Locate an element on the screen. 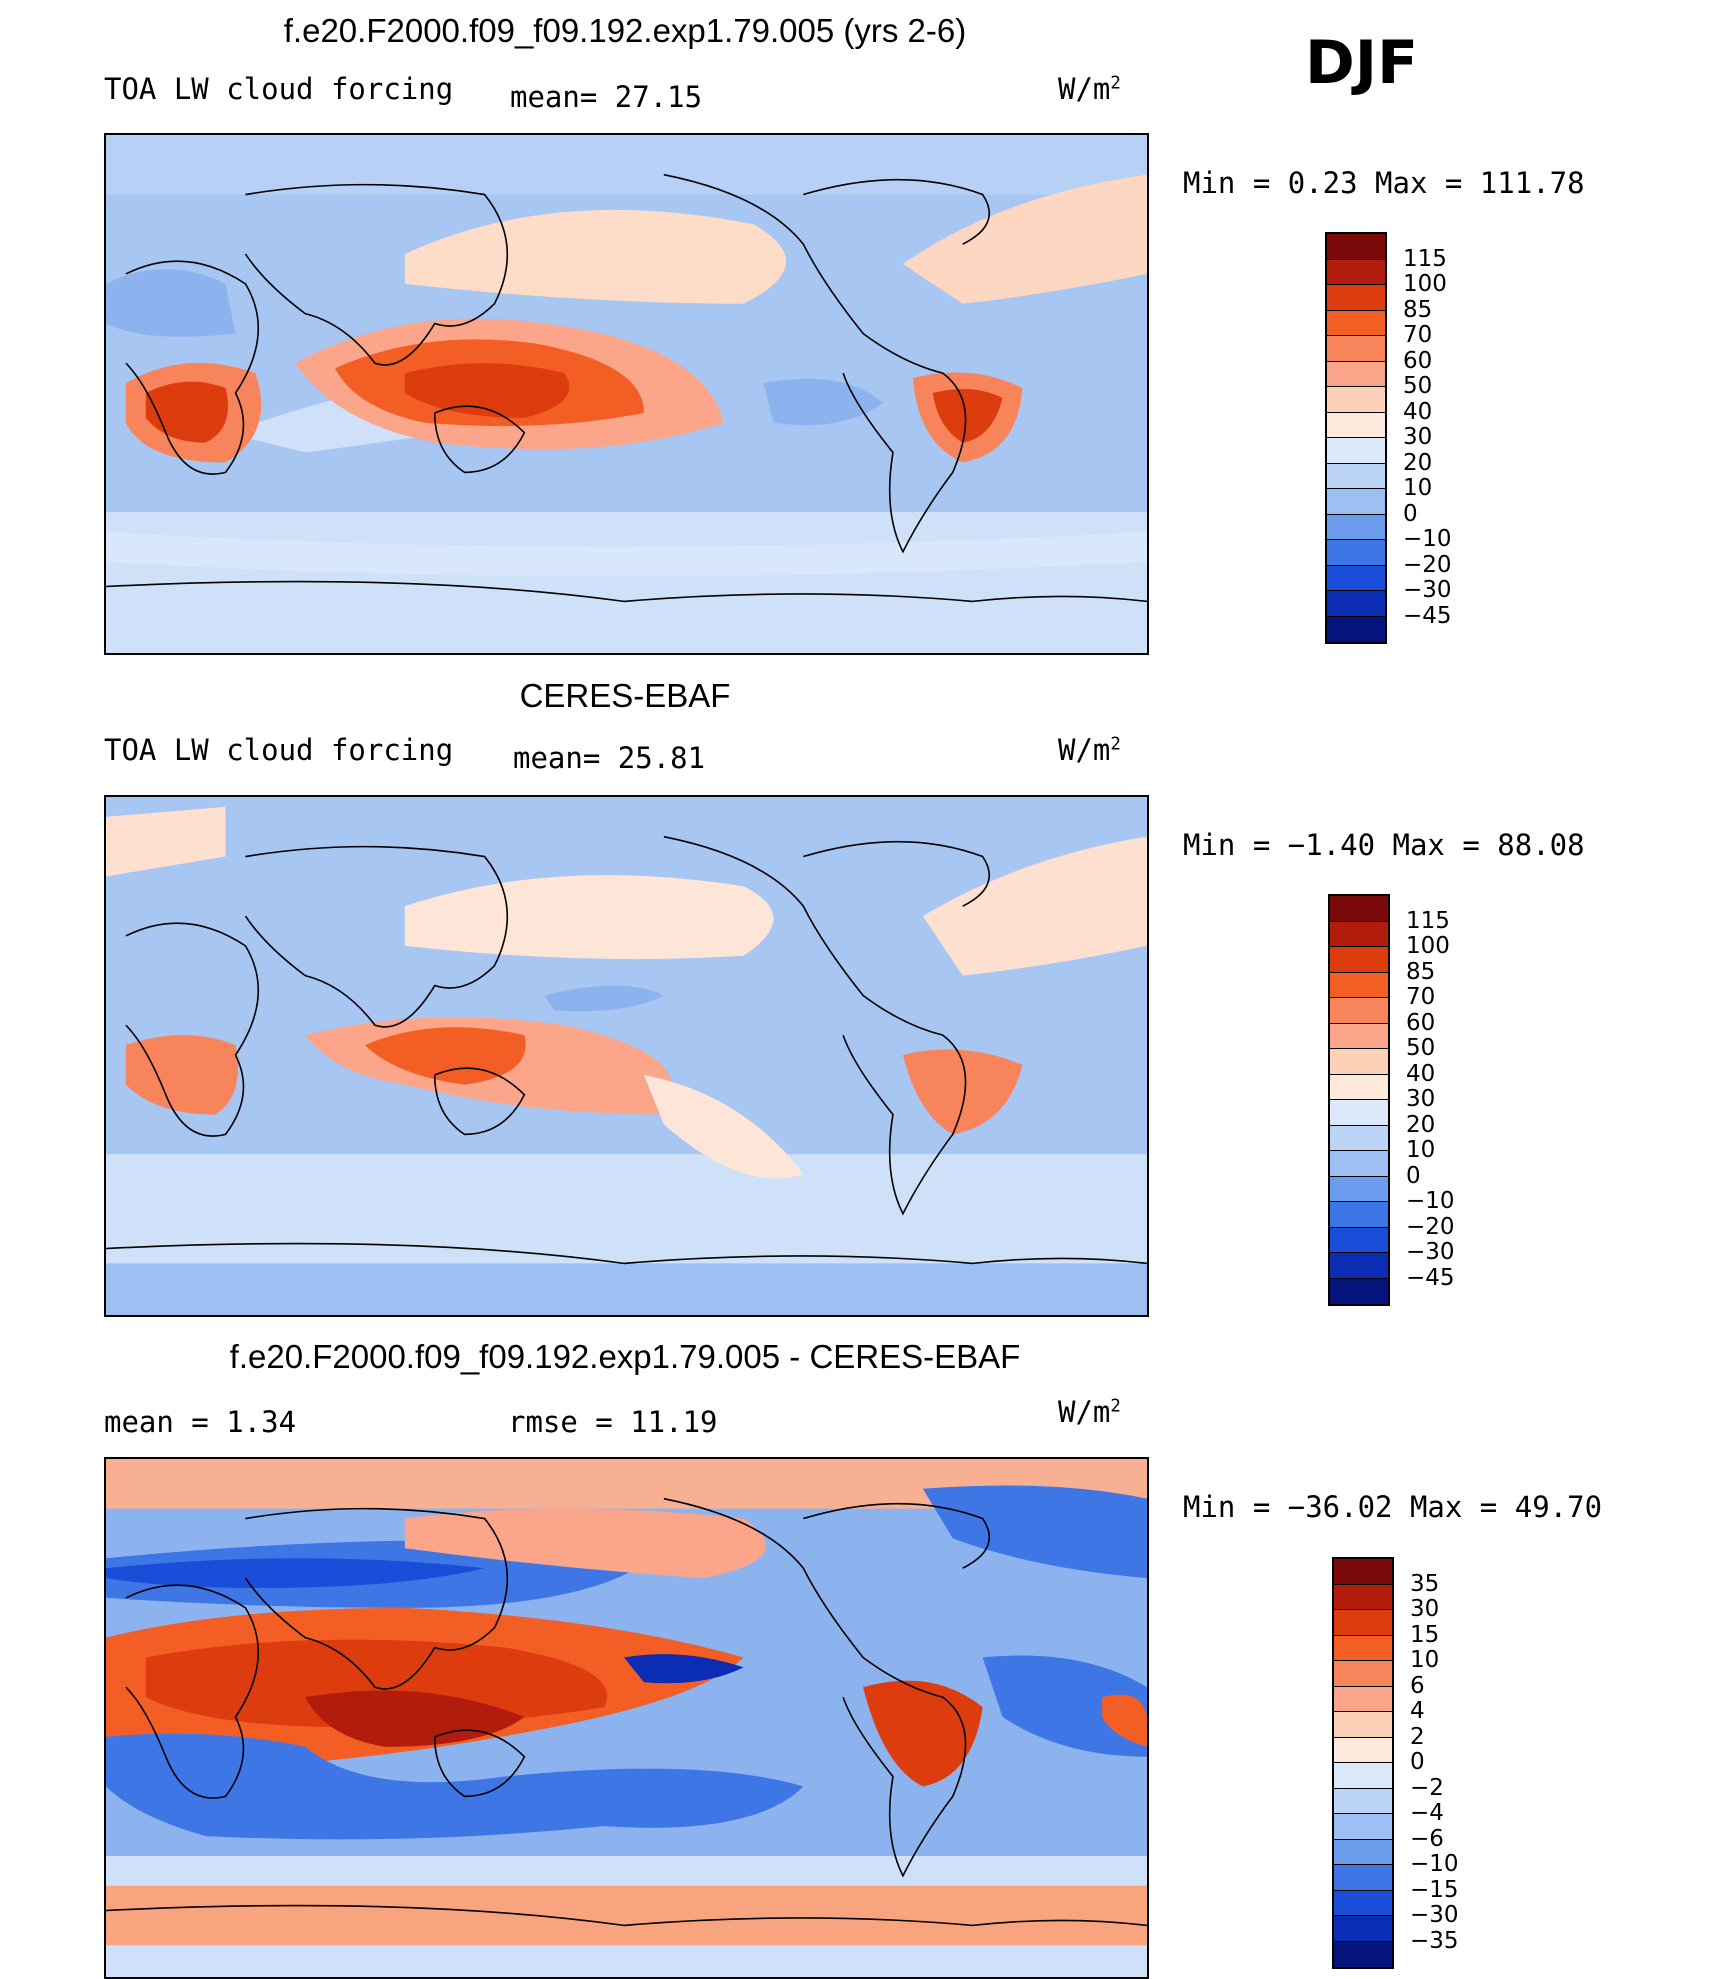 Image resolution: width=1710 pixels, height=1979 pixels. colorbar-tick-label: −15 is located at coordinates (1434, 1889).